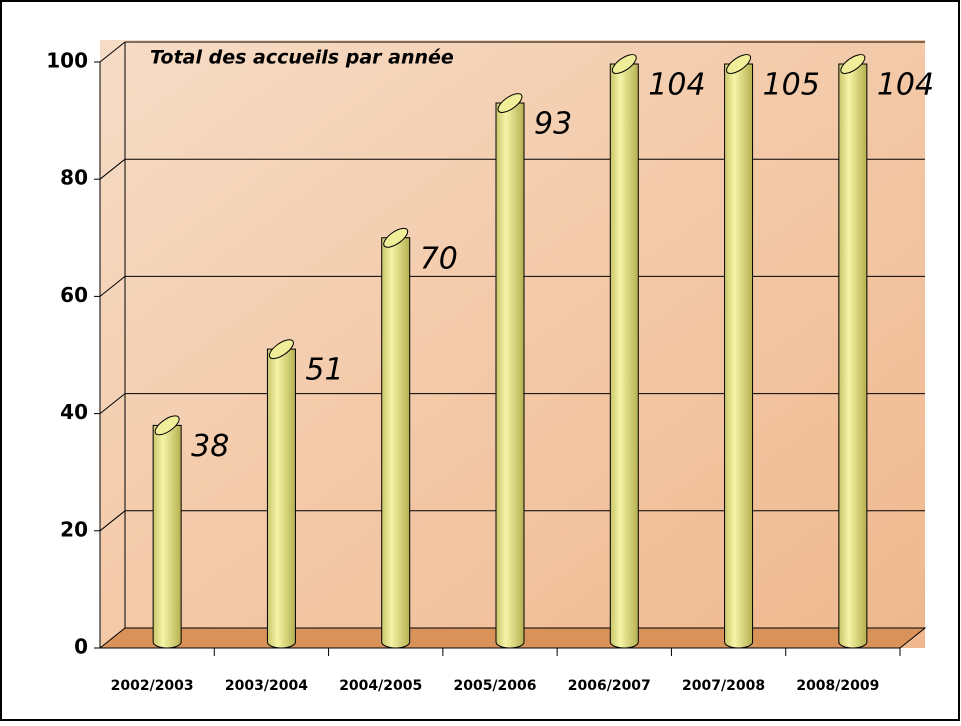 This screenshot has height=726, width=961. What do you see at coordinates (67, 61) in the screenshot?
I see `y-tick-label: 100` at bounding box center [67, 61].